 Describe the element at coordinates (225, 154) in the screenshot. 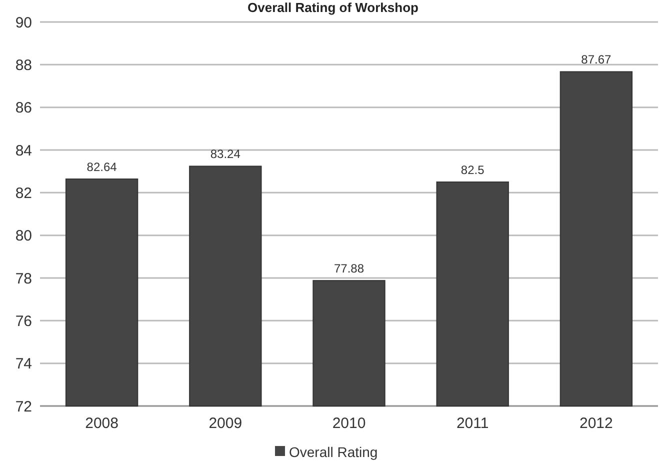

I see `data-label: 83.24` at that location.